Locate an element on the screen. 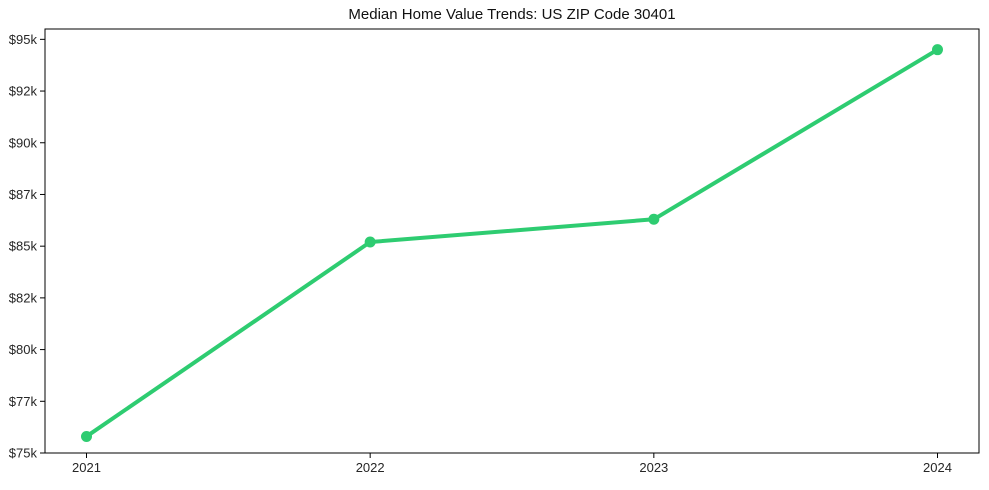  y-tick-label: $80k is located at coordinates (23, 349).